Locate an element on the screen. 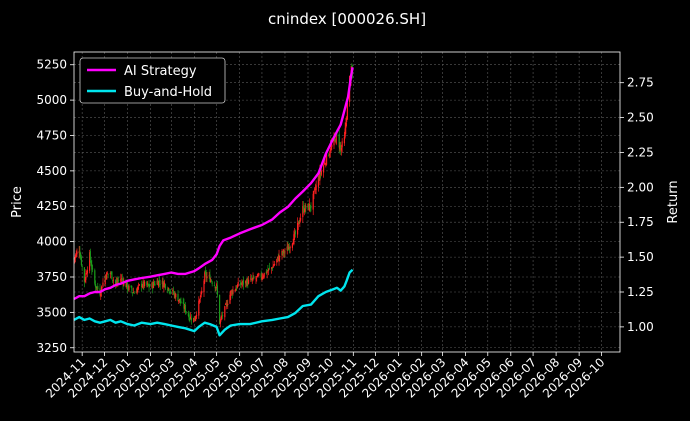 This screenshot has width=690, height=421. y2-axis-label: Return is located at coordinates (673, 201).